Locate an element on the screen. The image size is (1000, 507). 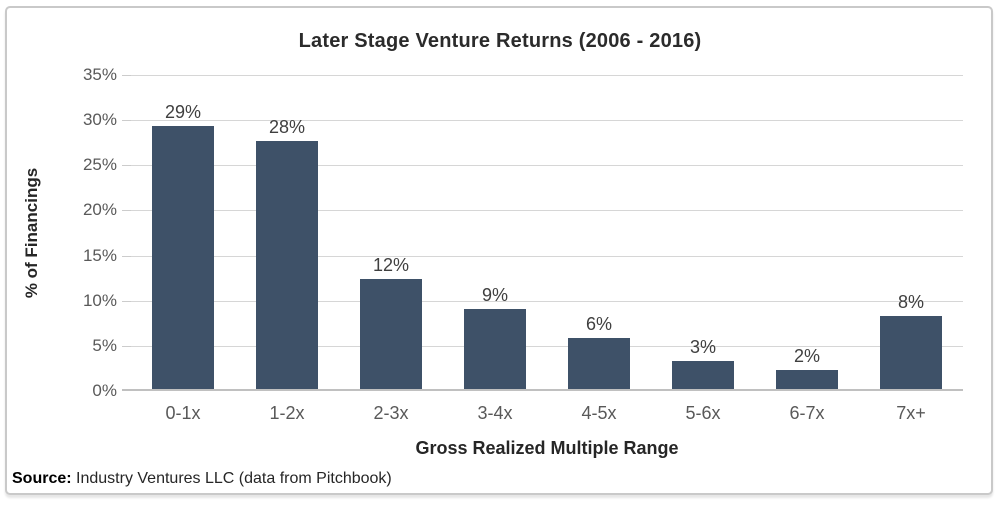
bar-group-0-1x: 29% is located at coordinates (183, 246).